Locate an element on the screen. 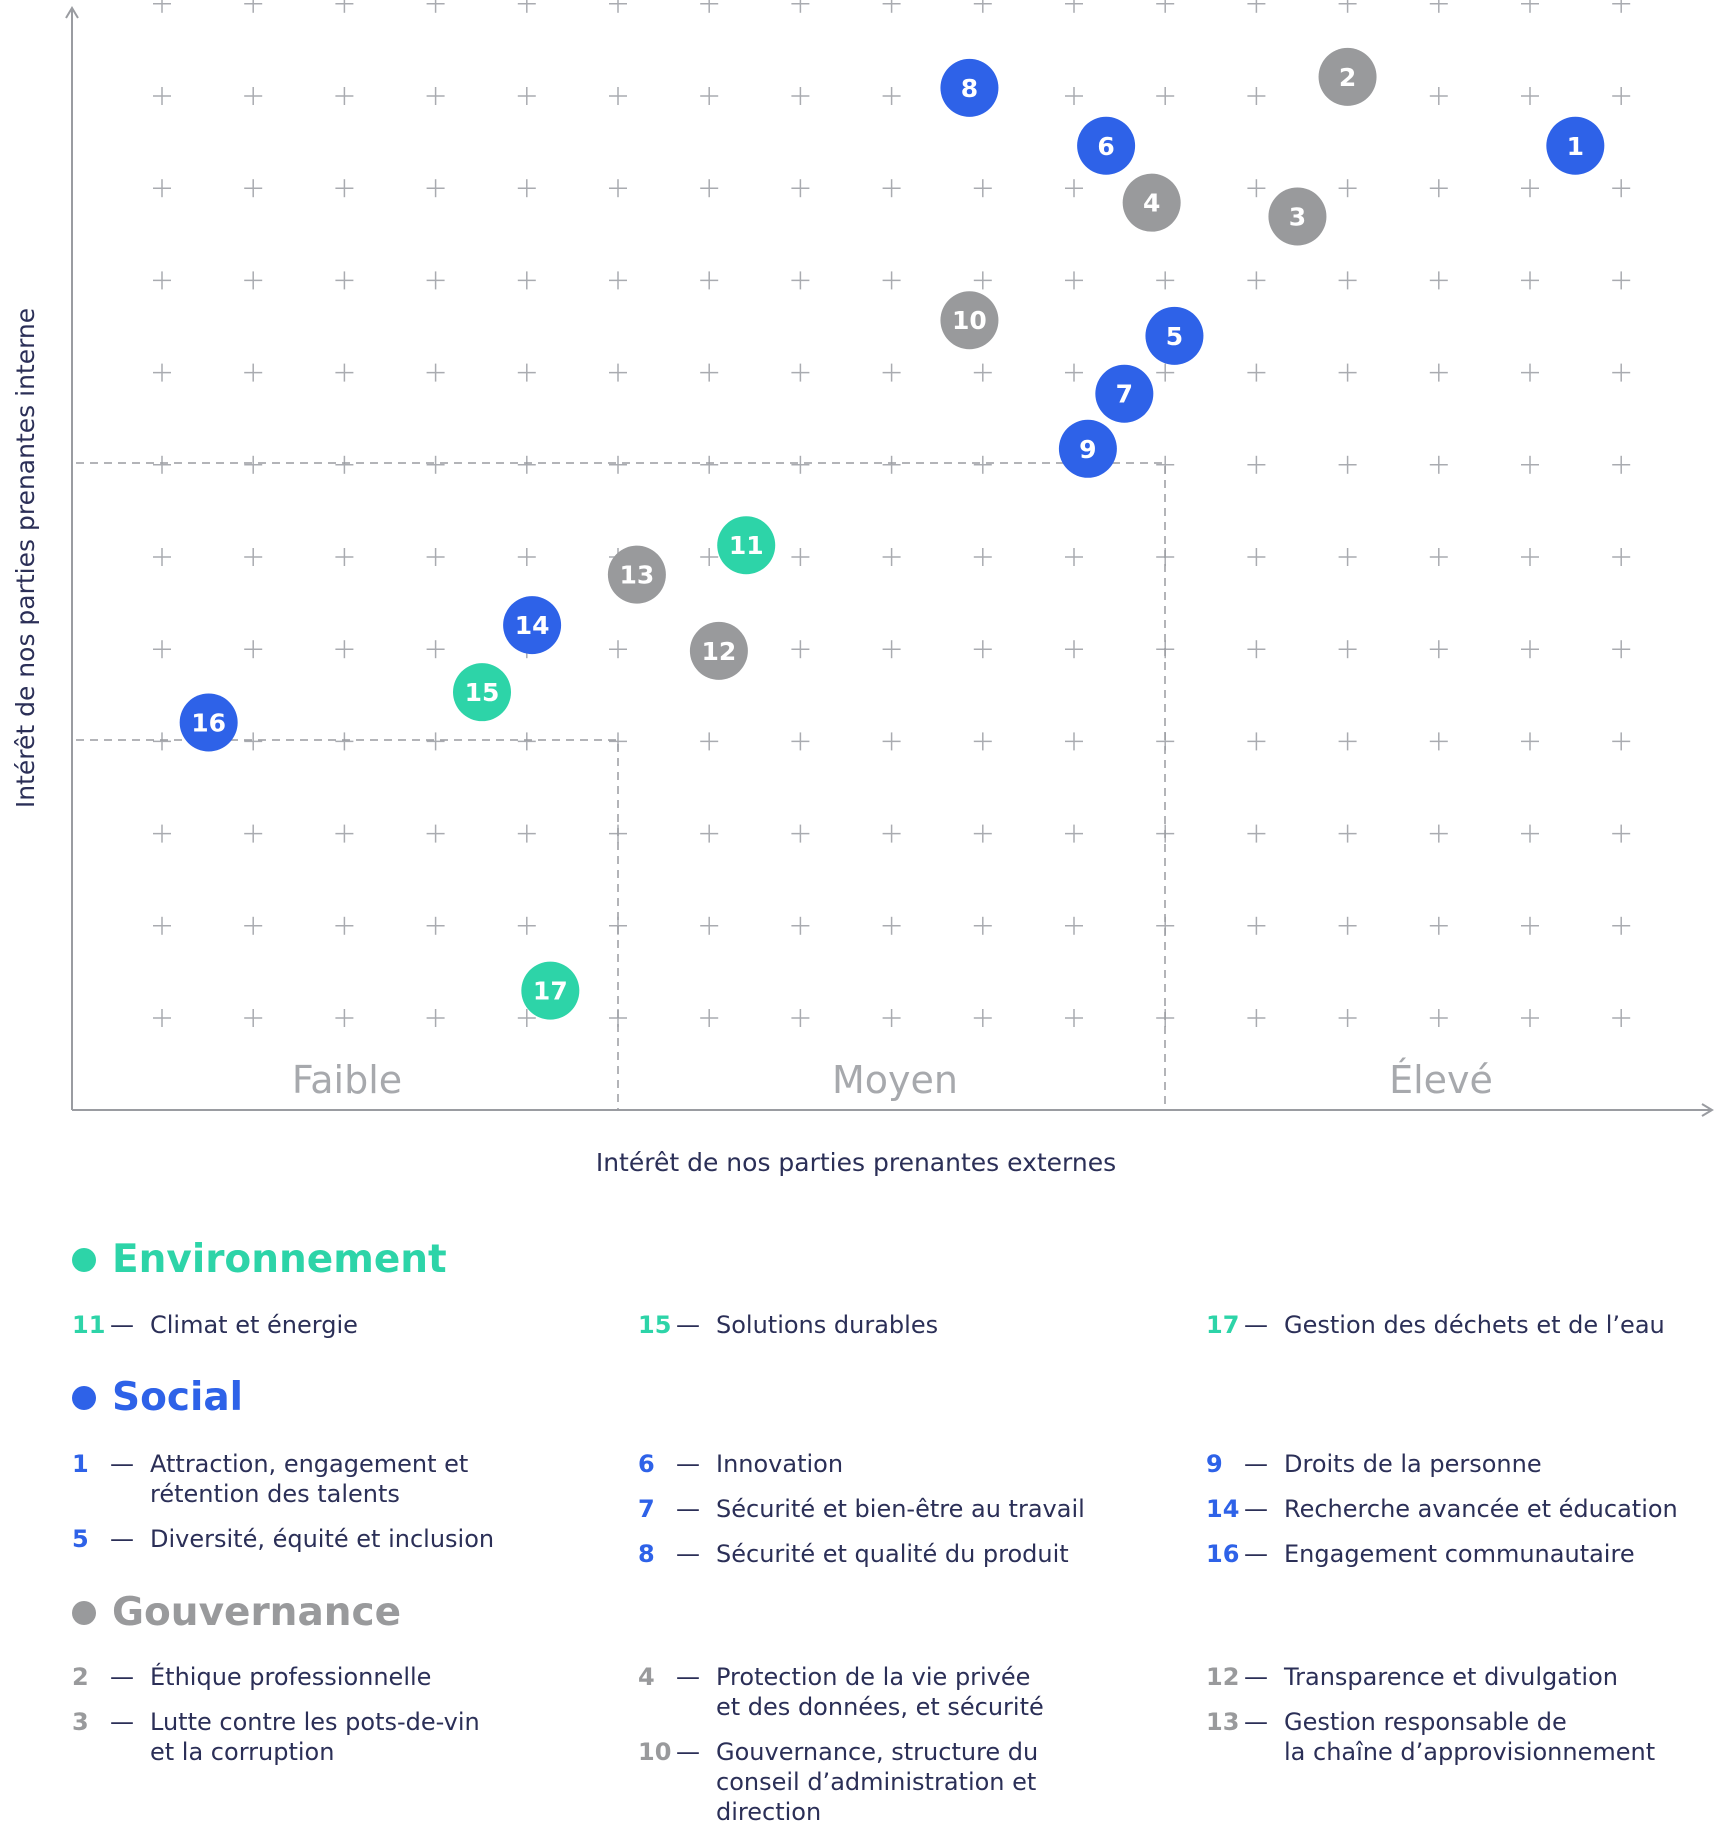 The width and height of the screenshot is (1718, 1845). data-point-7: 7 is located at coordinates (1124, 393).